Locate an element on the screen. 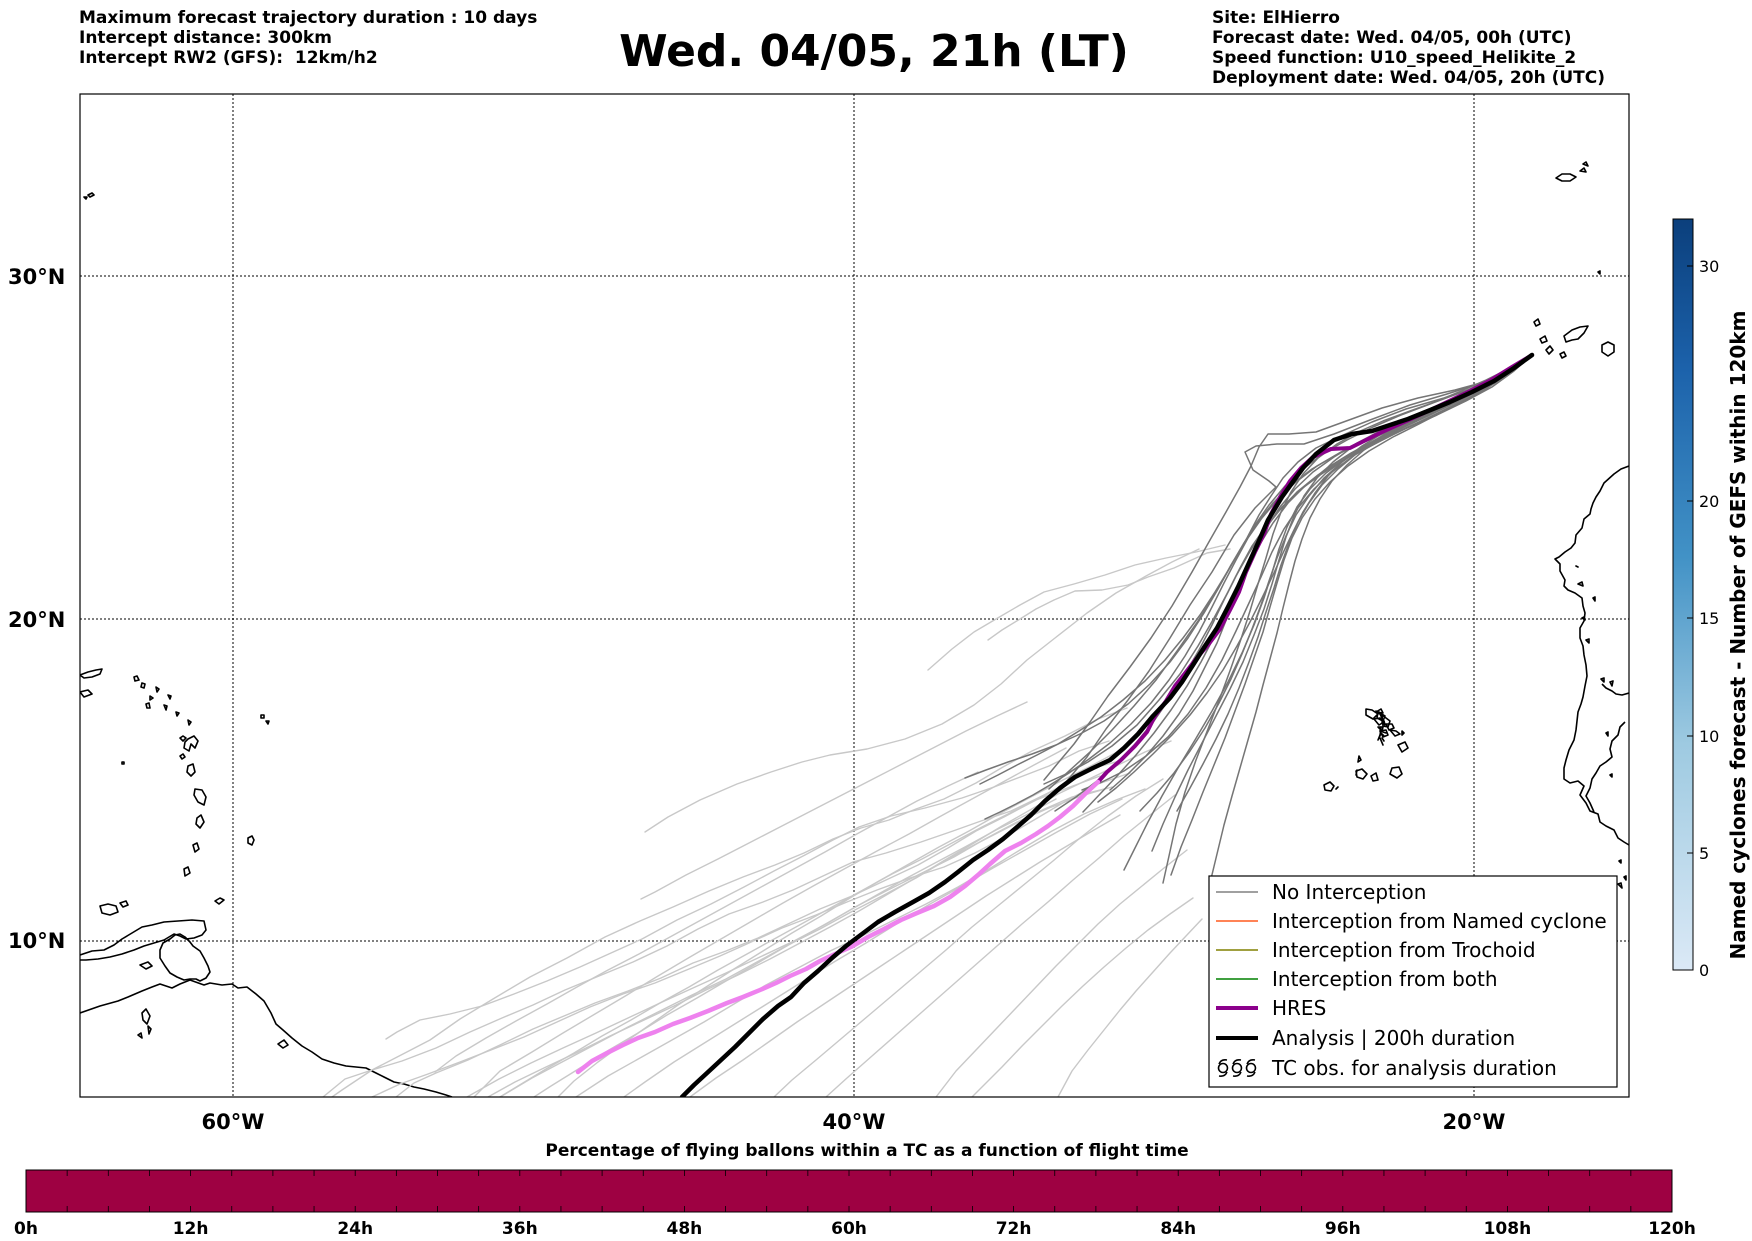 Image resolution: width=1752 pixels, height=1241 pixels. colorbar-tick-20: 20 is located at coordinates (1709, 501).